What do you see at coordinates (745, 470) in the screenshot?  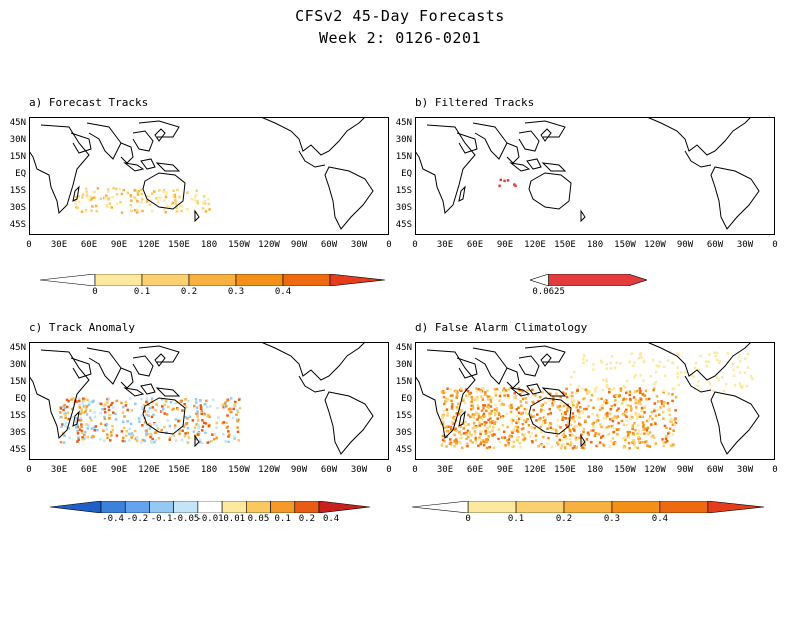 I see `lon-label: 30W` at bounding box center [745, 470].